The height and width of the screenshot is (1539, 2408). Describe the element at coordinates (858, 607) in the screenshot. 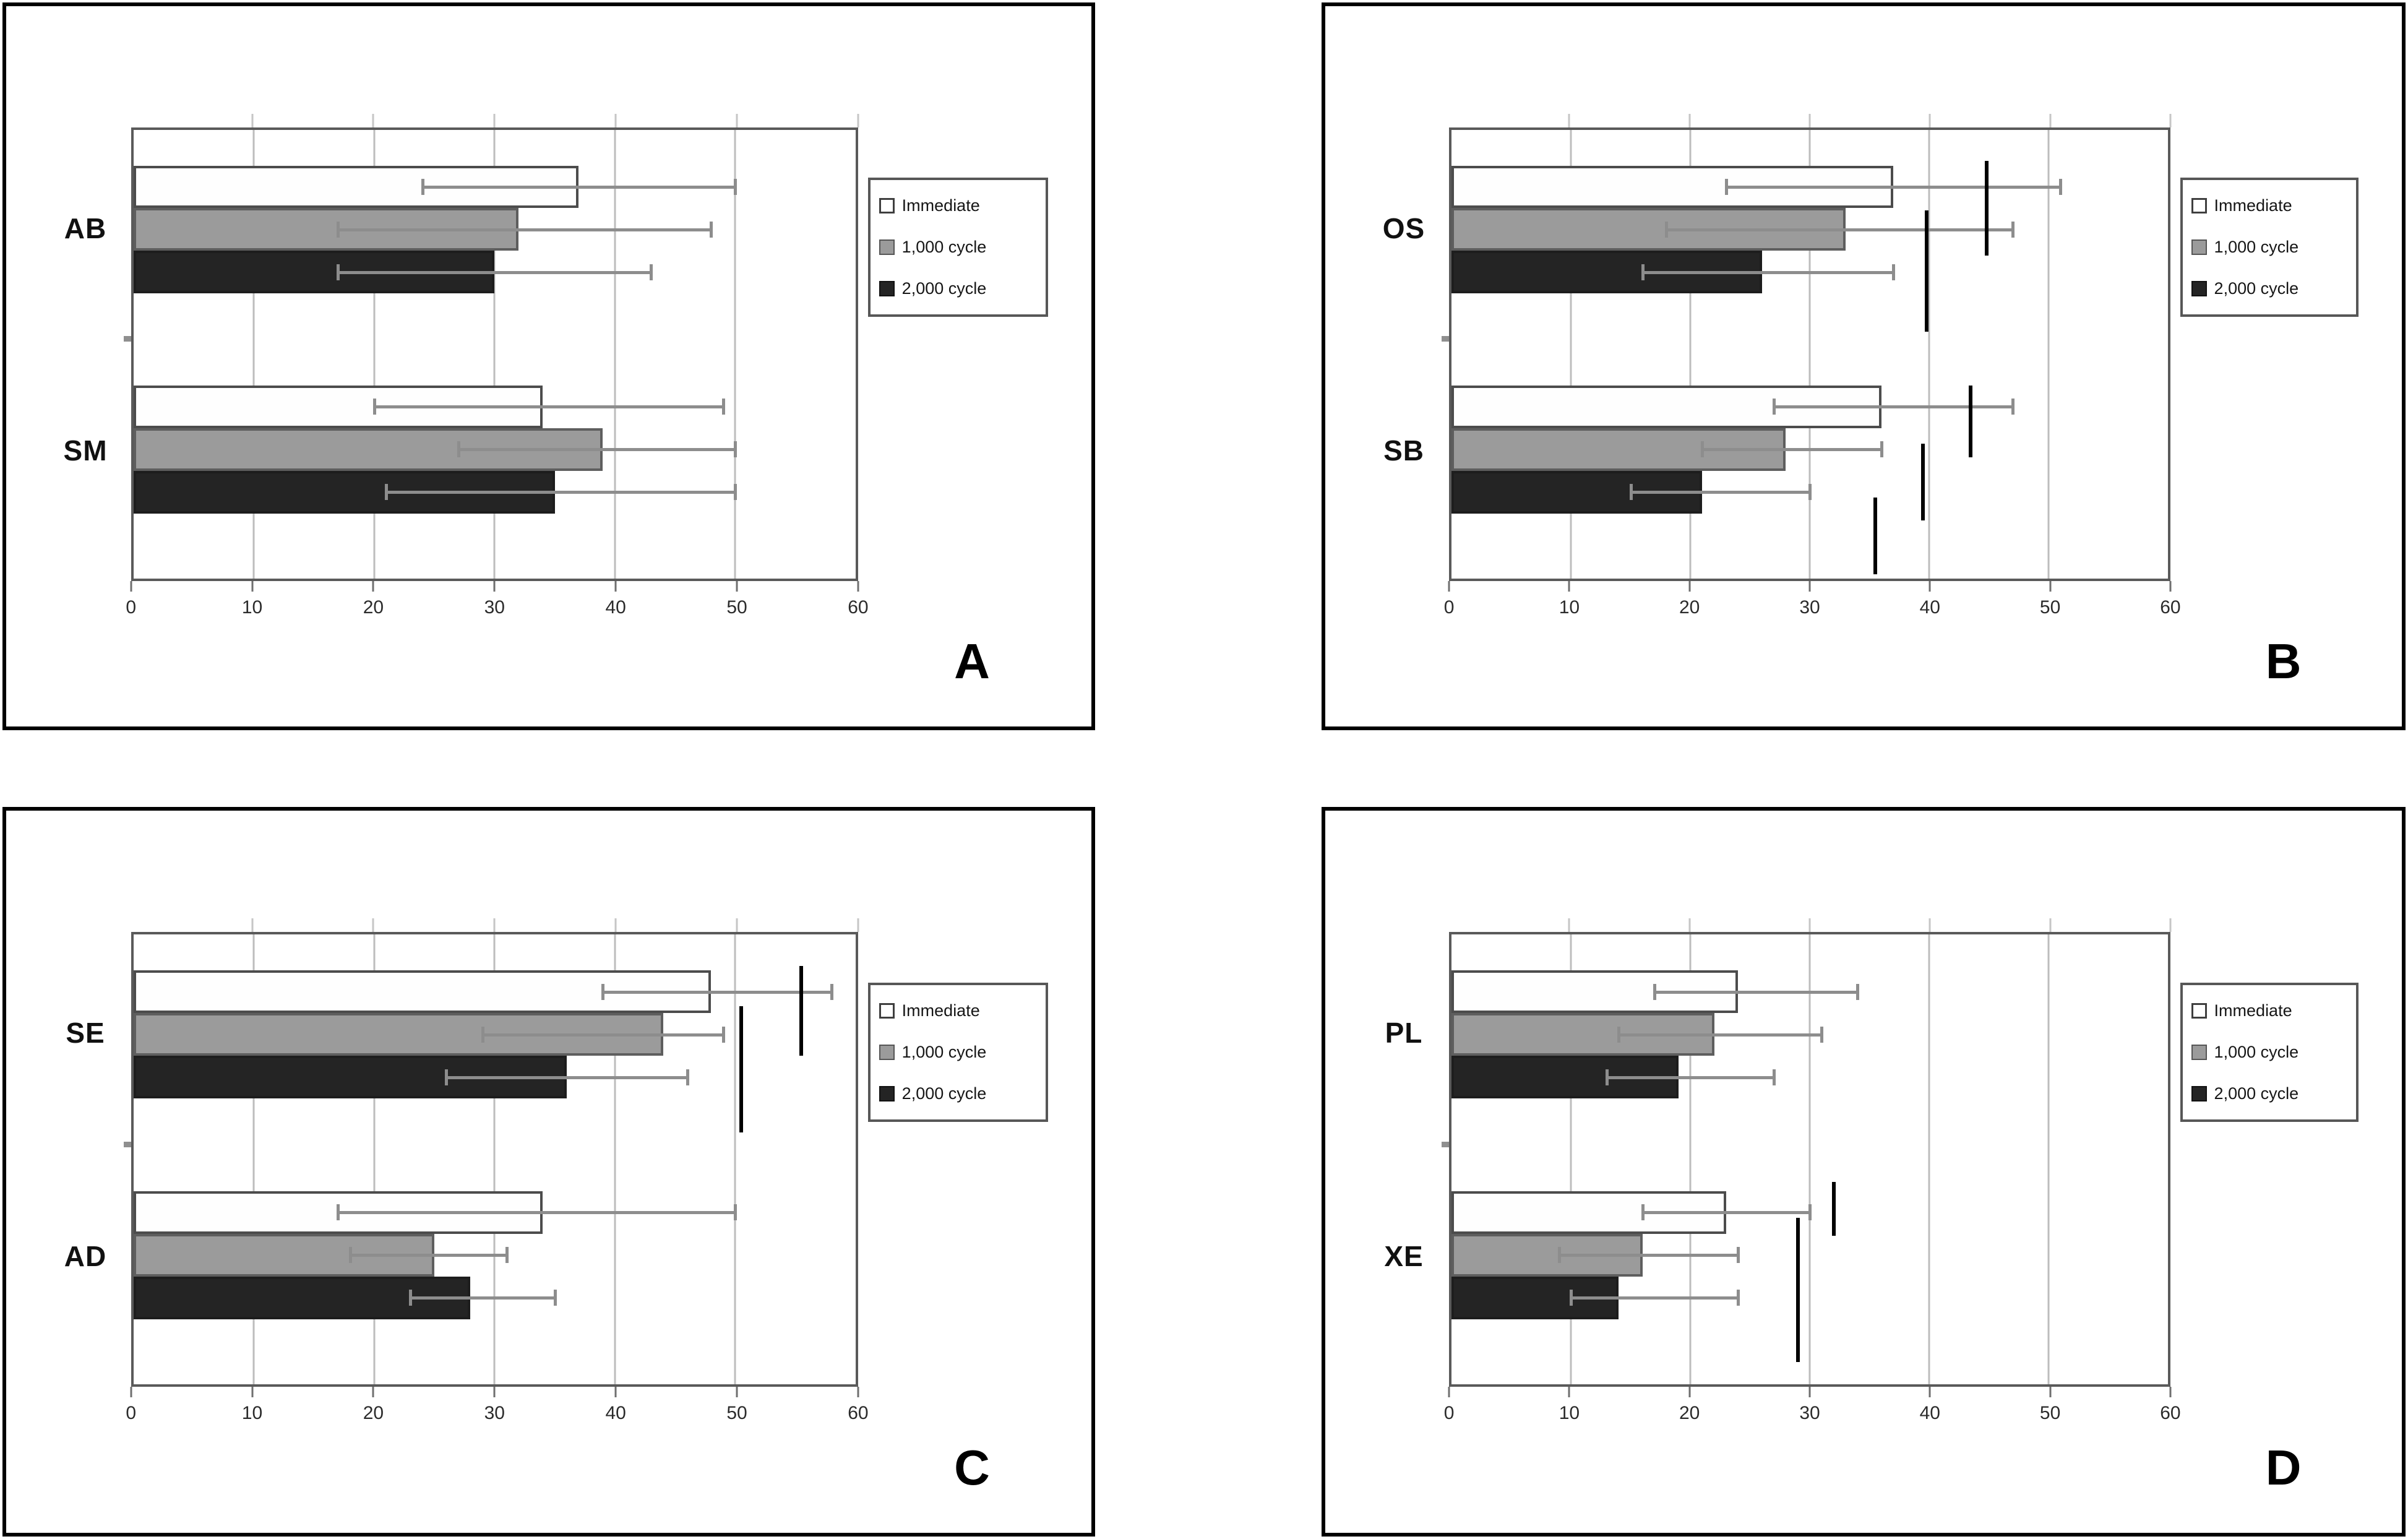

I see `x-tick-label: 60` at that location.